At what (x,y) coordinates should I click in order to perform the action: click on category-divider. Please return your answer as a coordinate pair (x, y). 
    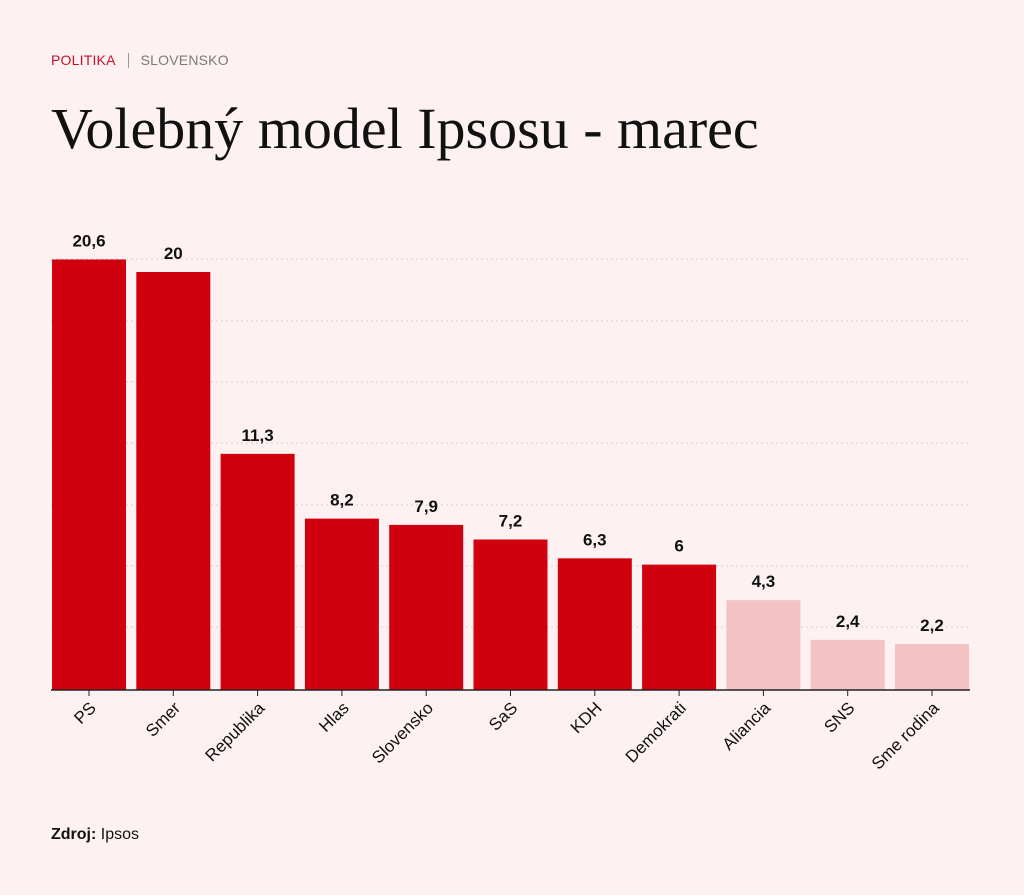
    Looking at the image, I should click on (128, 60).